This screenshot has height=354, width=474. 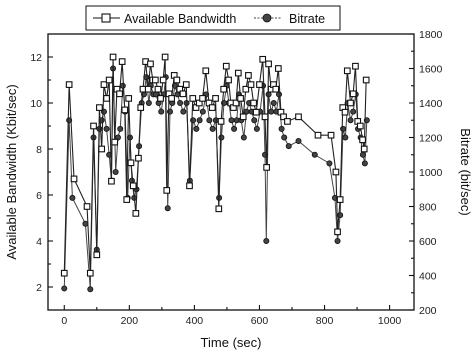 What do you see at coordinates (180, 19) in the screenshot?
I see `legend-label-bandwidth: Available Bandwidth` at bounding box center [180, 19].